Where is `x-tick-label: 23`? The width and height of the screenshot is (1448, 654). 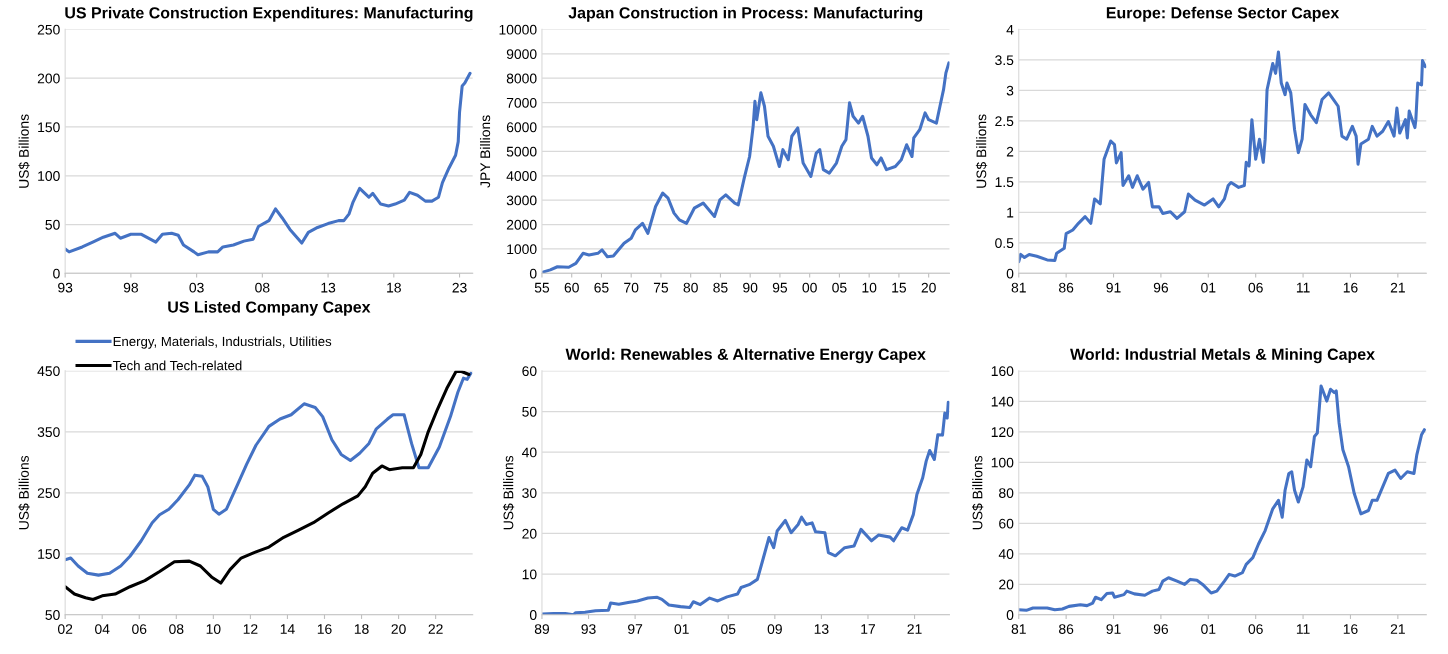
x-tick-label: 23 is located at coordinates (459, 287).